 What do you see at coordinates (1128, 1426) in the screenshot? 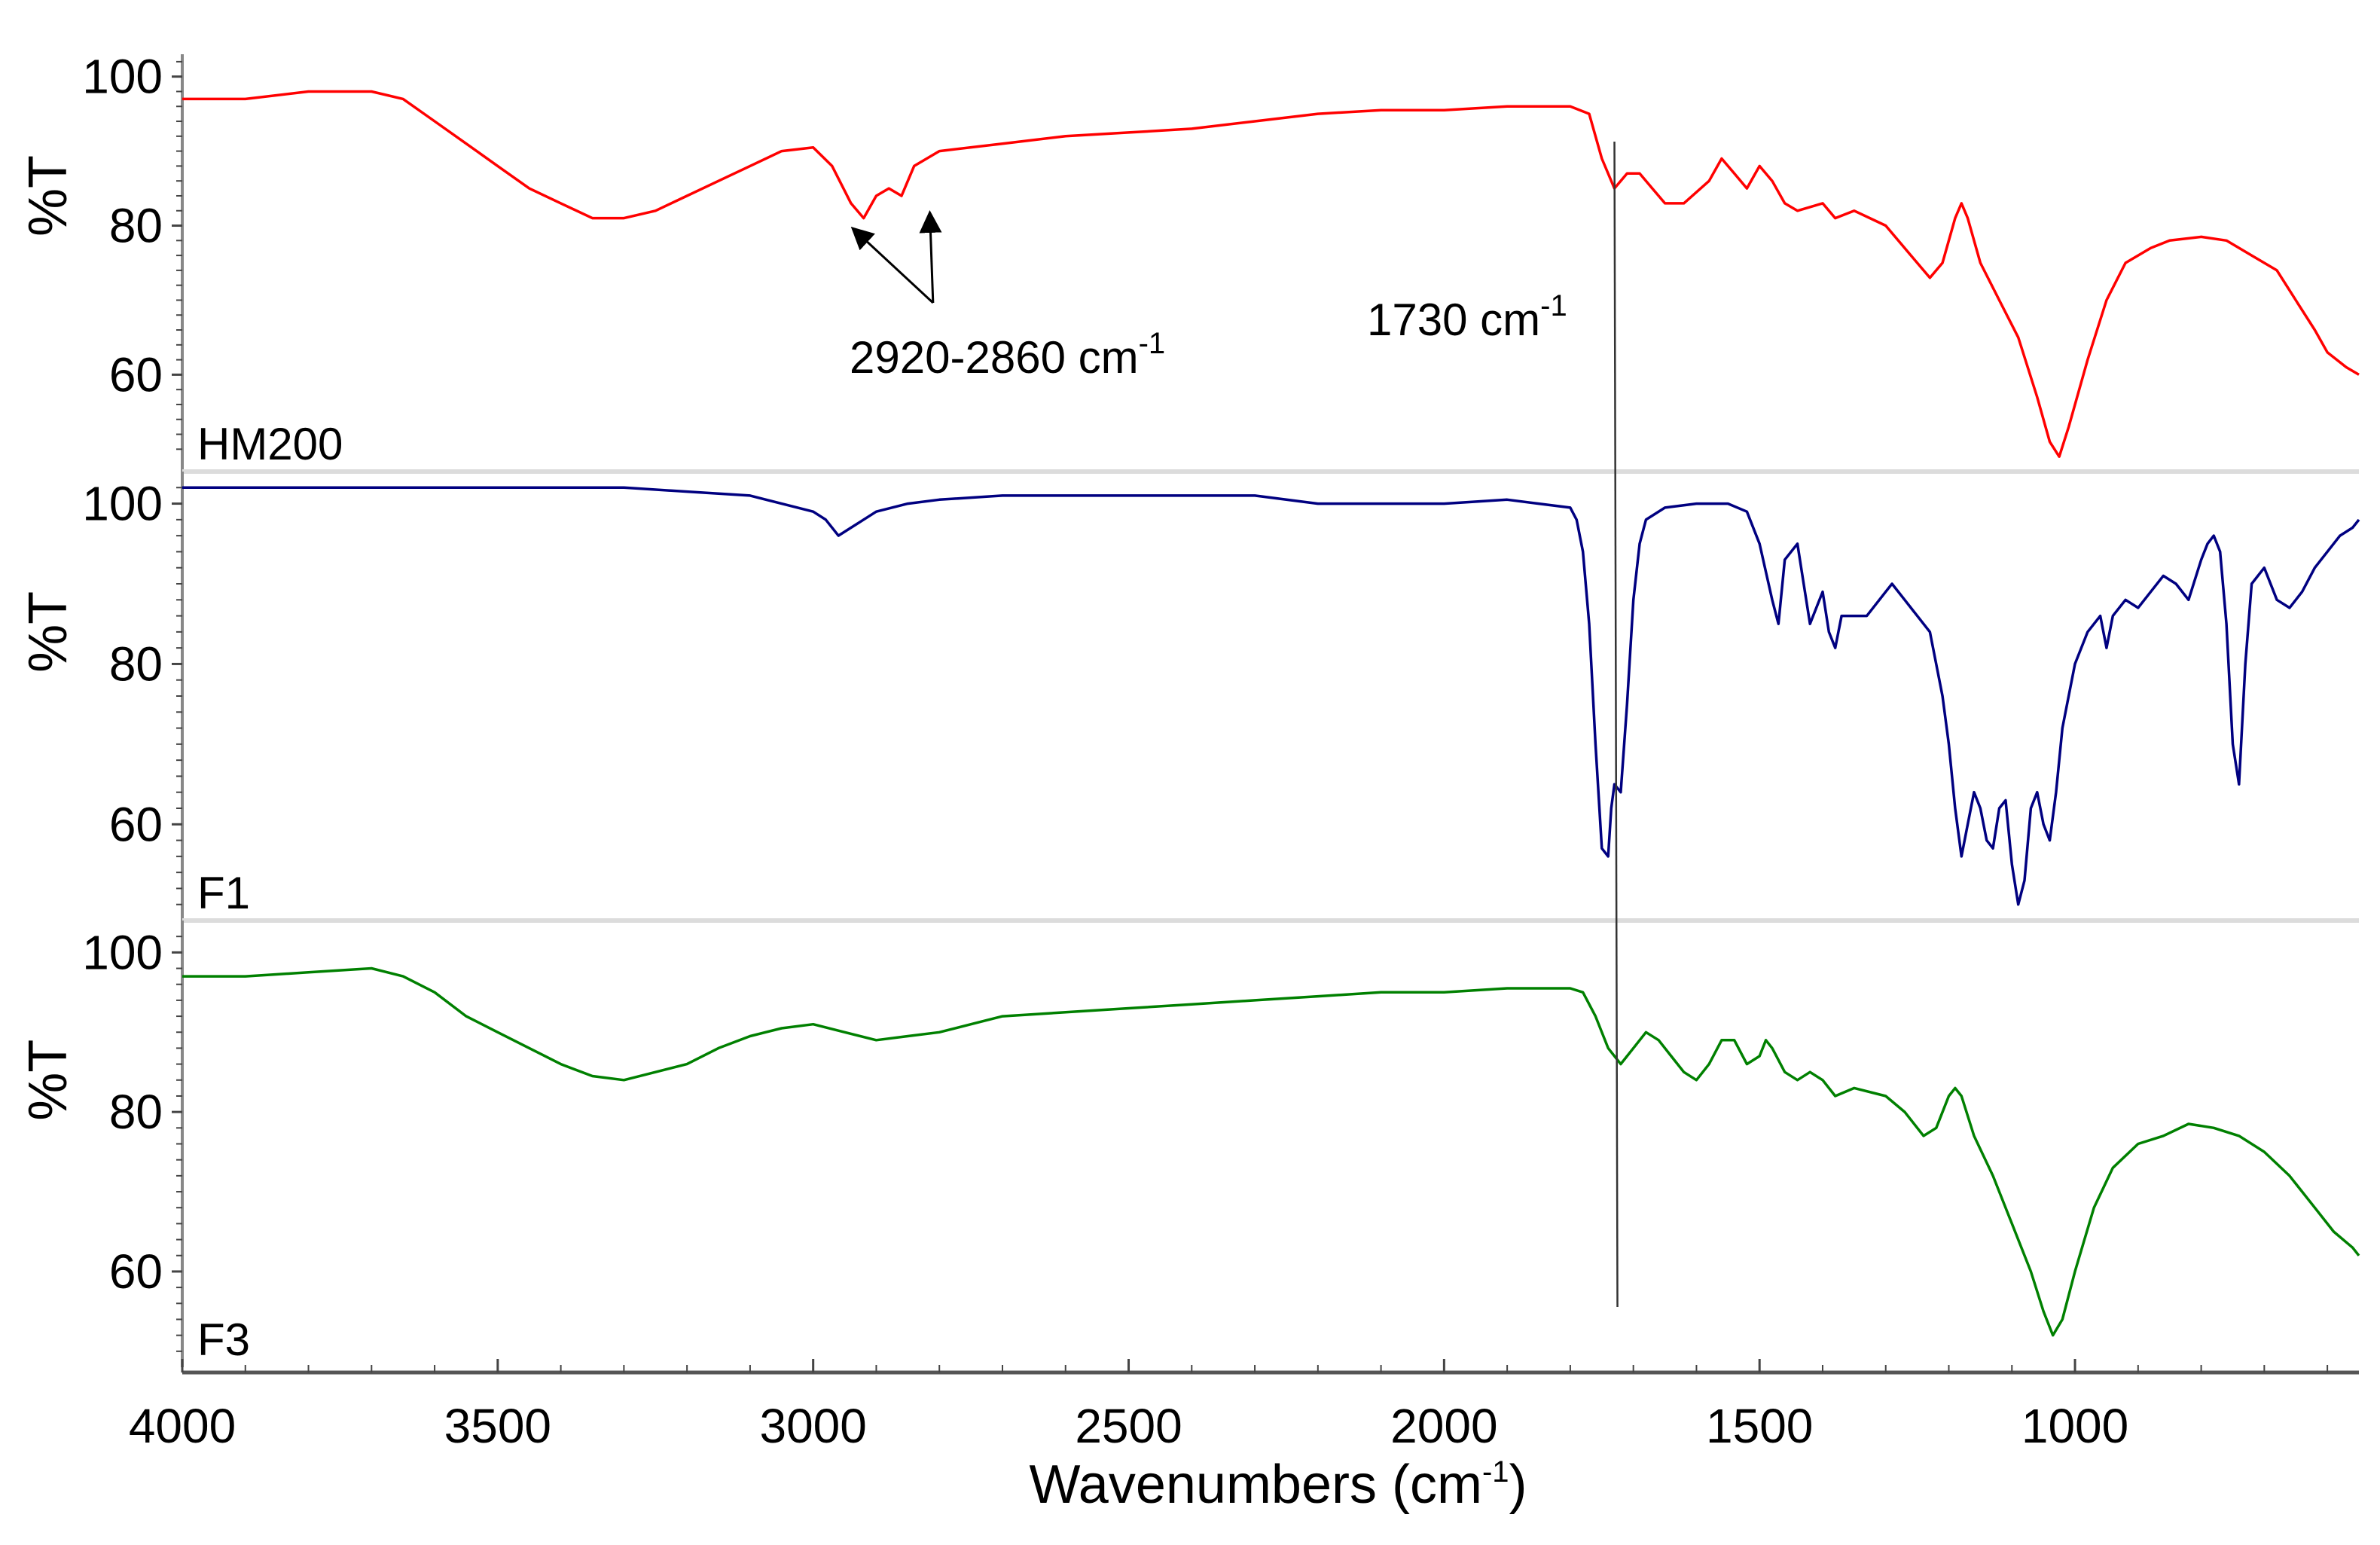
I see `x-tick-label: 2500` at bounding box center [1128, 1426].